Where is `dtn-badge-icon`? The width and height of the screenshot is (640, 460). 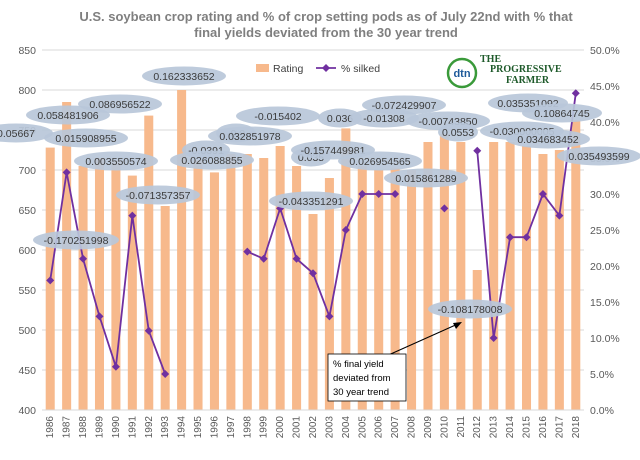
dtn-badge-icon is located at coordinates (462, 73).